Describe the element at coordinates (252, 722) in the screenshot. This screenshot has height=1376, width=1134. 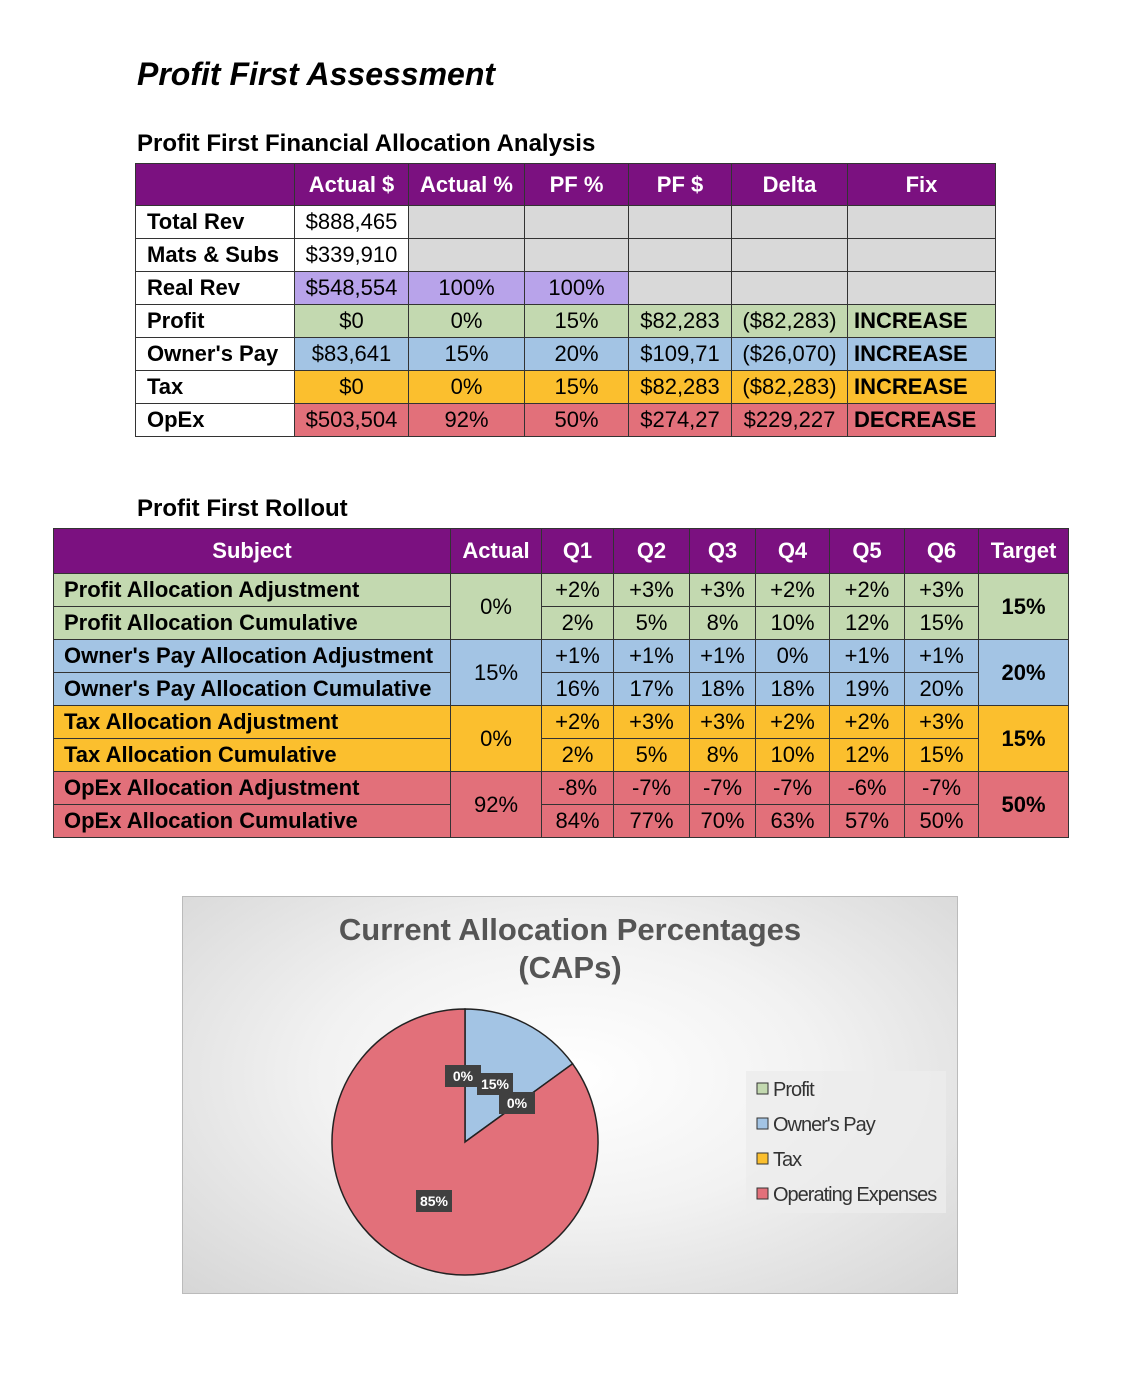
I see `subject-cell: Tax Allocation Adjustment` at that location.